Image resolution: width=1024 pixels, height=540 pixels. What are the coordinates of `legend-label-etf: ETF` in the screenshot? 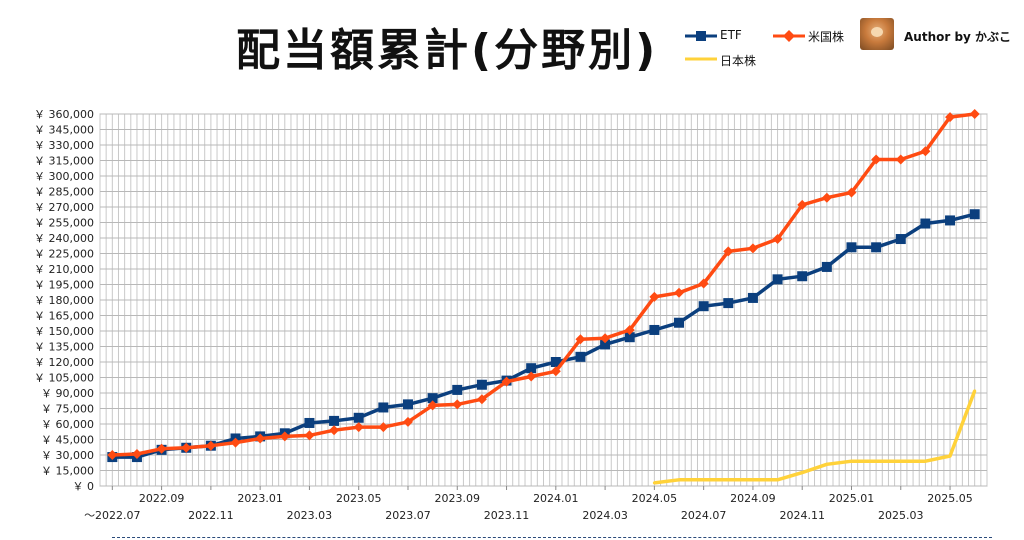 It's located at (731, 35).